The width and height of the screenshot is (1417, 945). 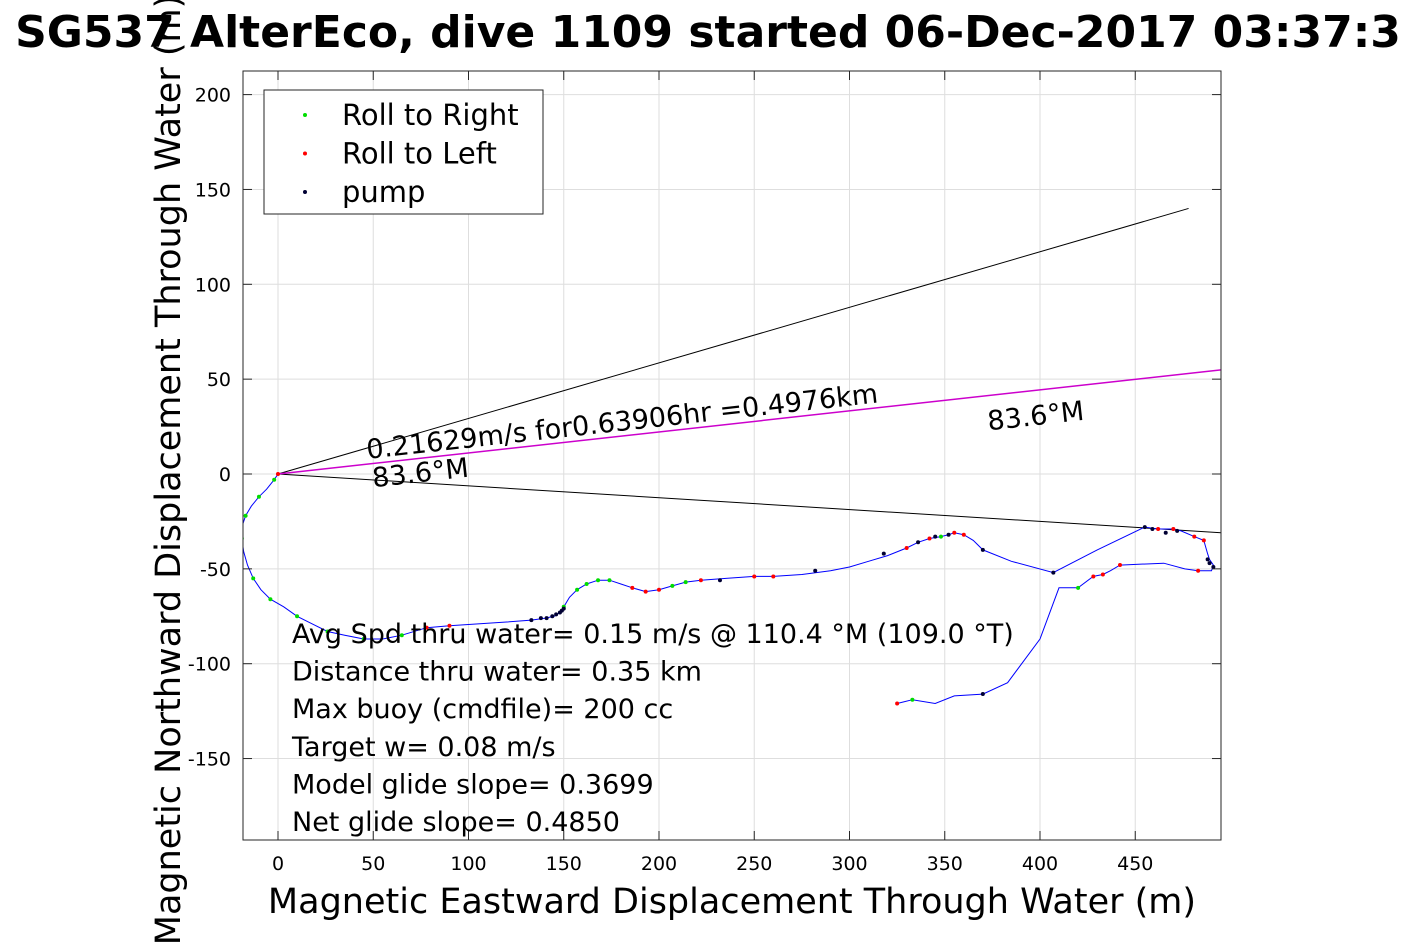 I want to click on x-tick-label: 150, so click(x=564, y=864).